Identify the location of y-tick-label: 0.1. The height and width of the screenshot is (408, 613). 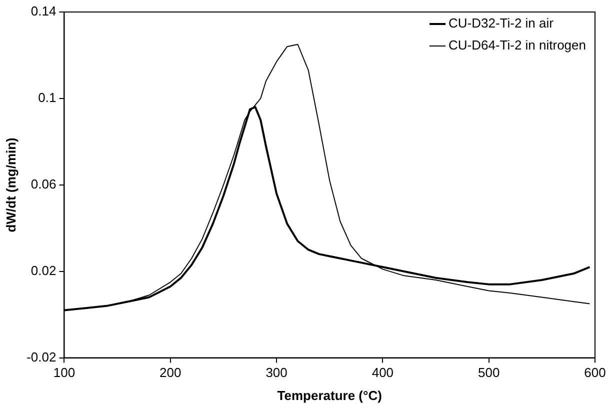
(47, 98).